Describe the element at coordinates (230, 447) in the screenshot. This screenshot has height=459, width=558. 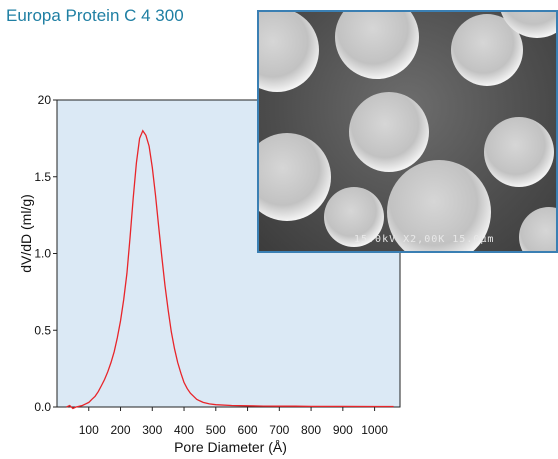
I see `x-axis-title: Pore Diameter (Å)` at that location.